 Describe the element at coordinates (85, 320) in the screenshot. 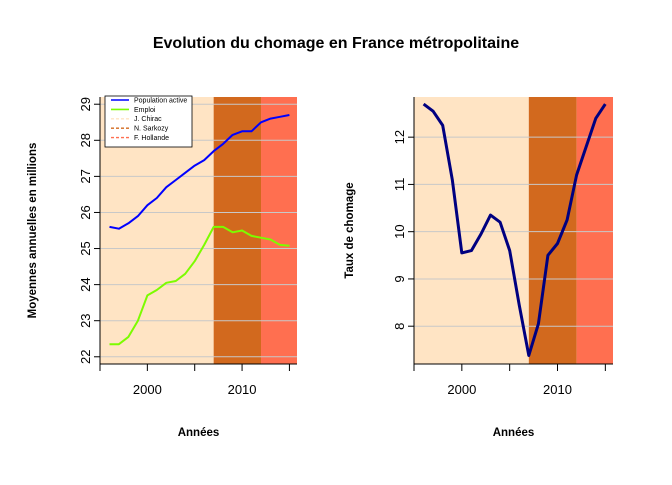

I see `y-tick-label-1: 23` at that location.